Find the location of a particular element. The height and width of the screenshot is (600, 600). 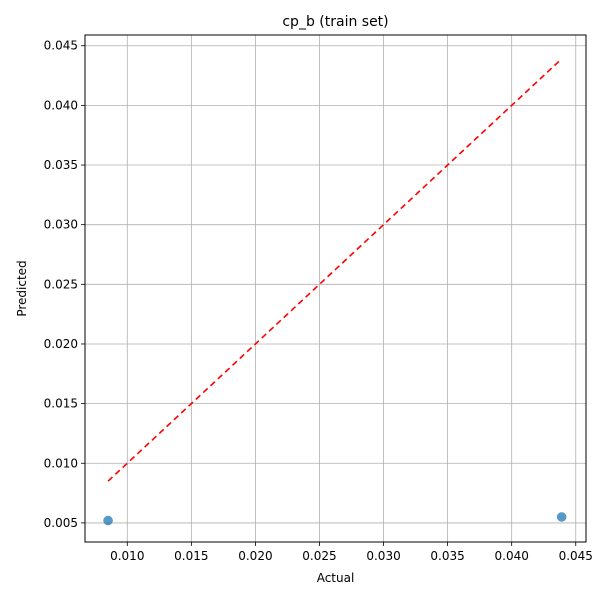

chart-title: cp_b (train set) is located at coordinates (335, 22).